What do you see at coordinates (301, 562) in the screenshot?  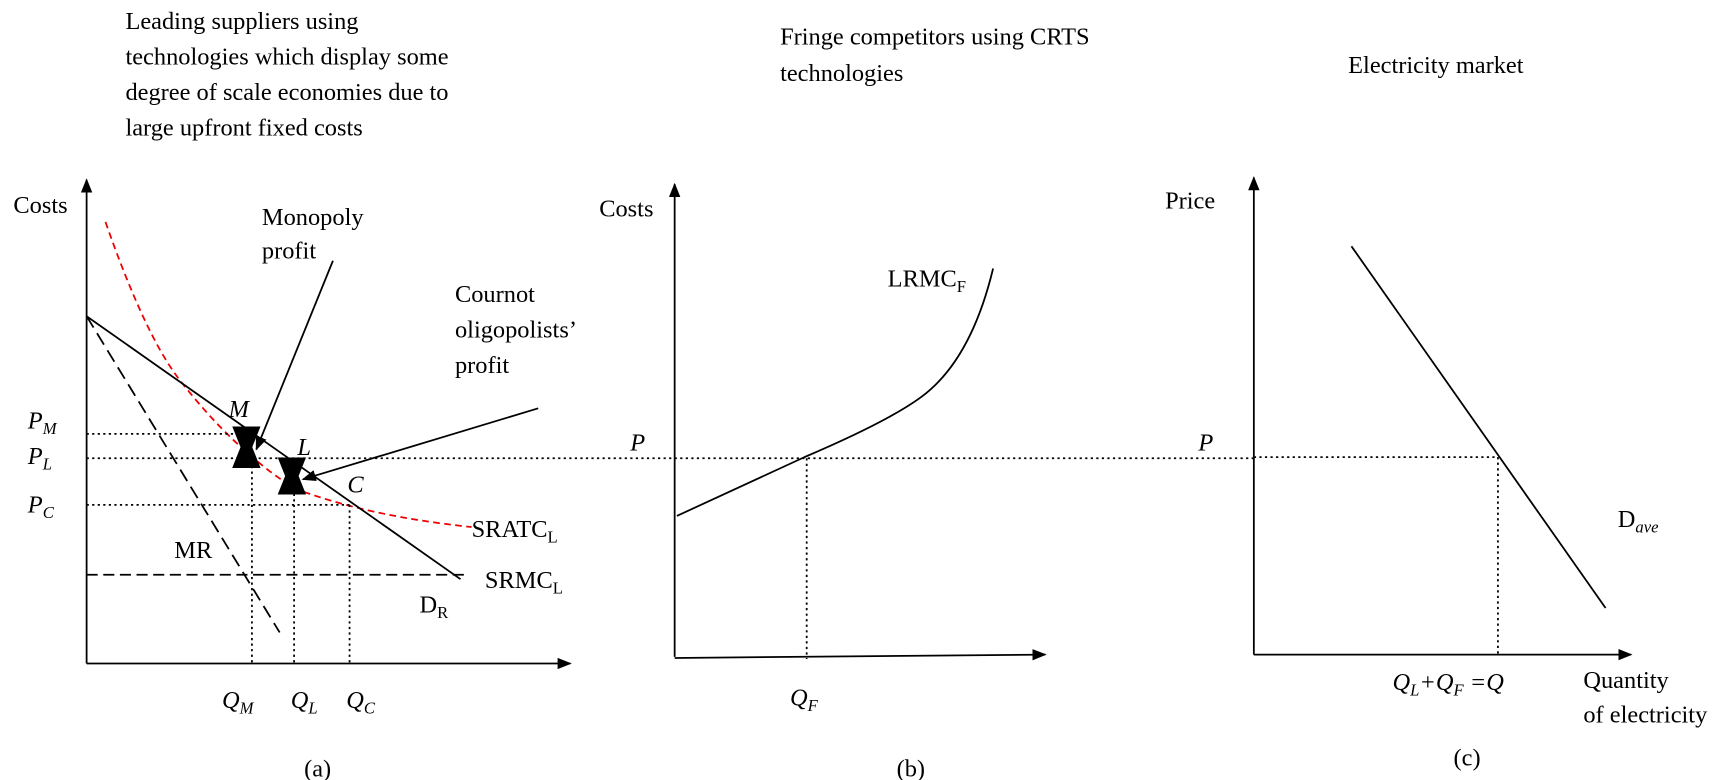 I see `q-lines` at bounding box center [301, 562].